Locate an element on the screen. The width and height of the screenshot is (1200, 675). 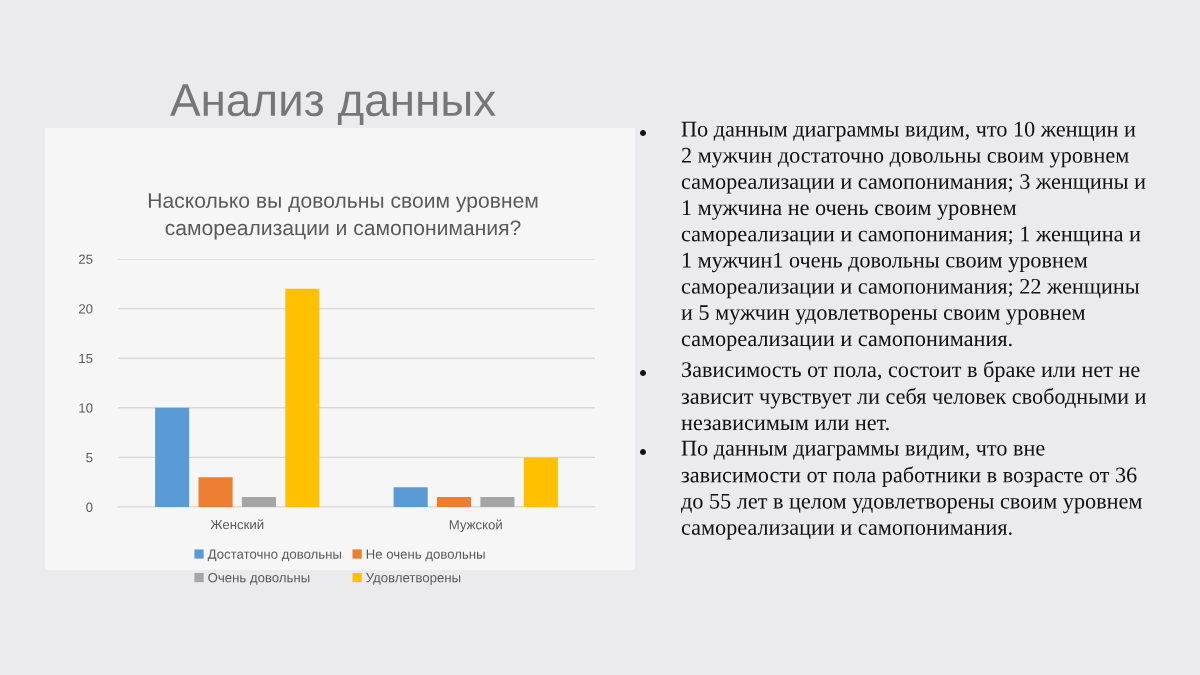
y-tick-label: 15 is located at coordinates (86, 358).